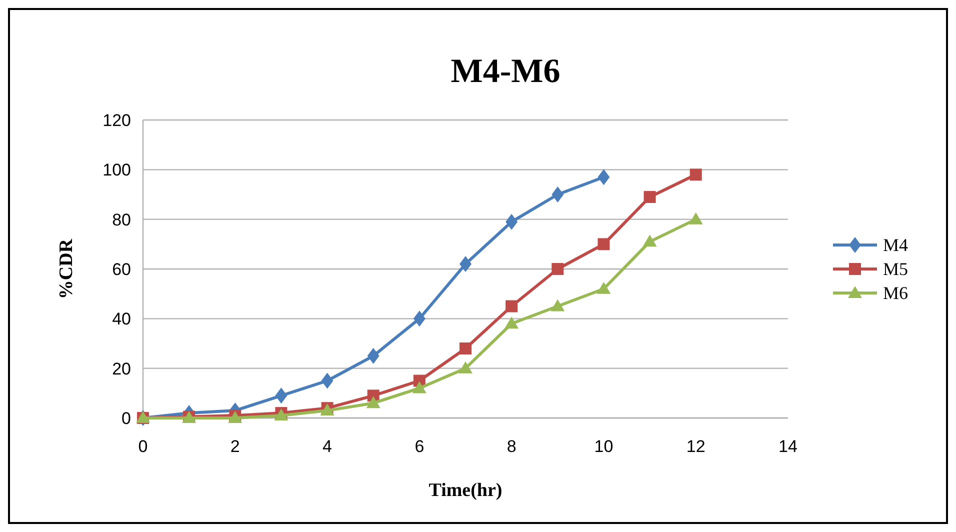 This screenshot has width=956, height=532. I want to click on x-tick-label: 12, so click(696, 446).